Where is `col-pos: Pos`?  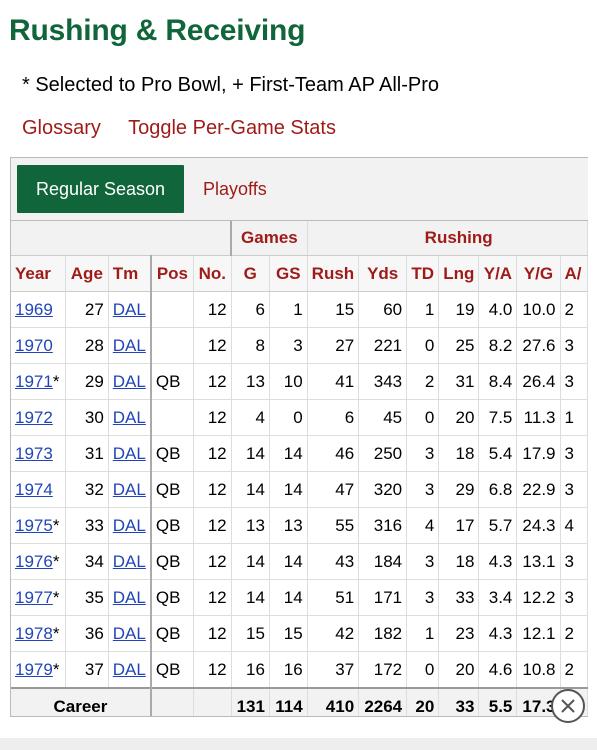 col-pos: Pos is located at coordinates (172, 273).